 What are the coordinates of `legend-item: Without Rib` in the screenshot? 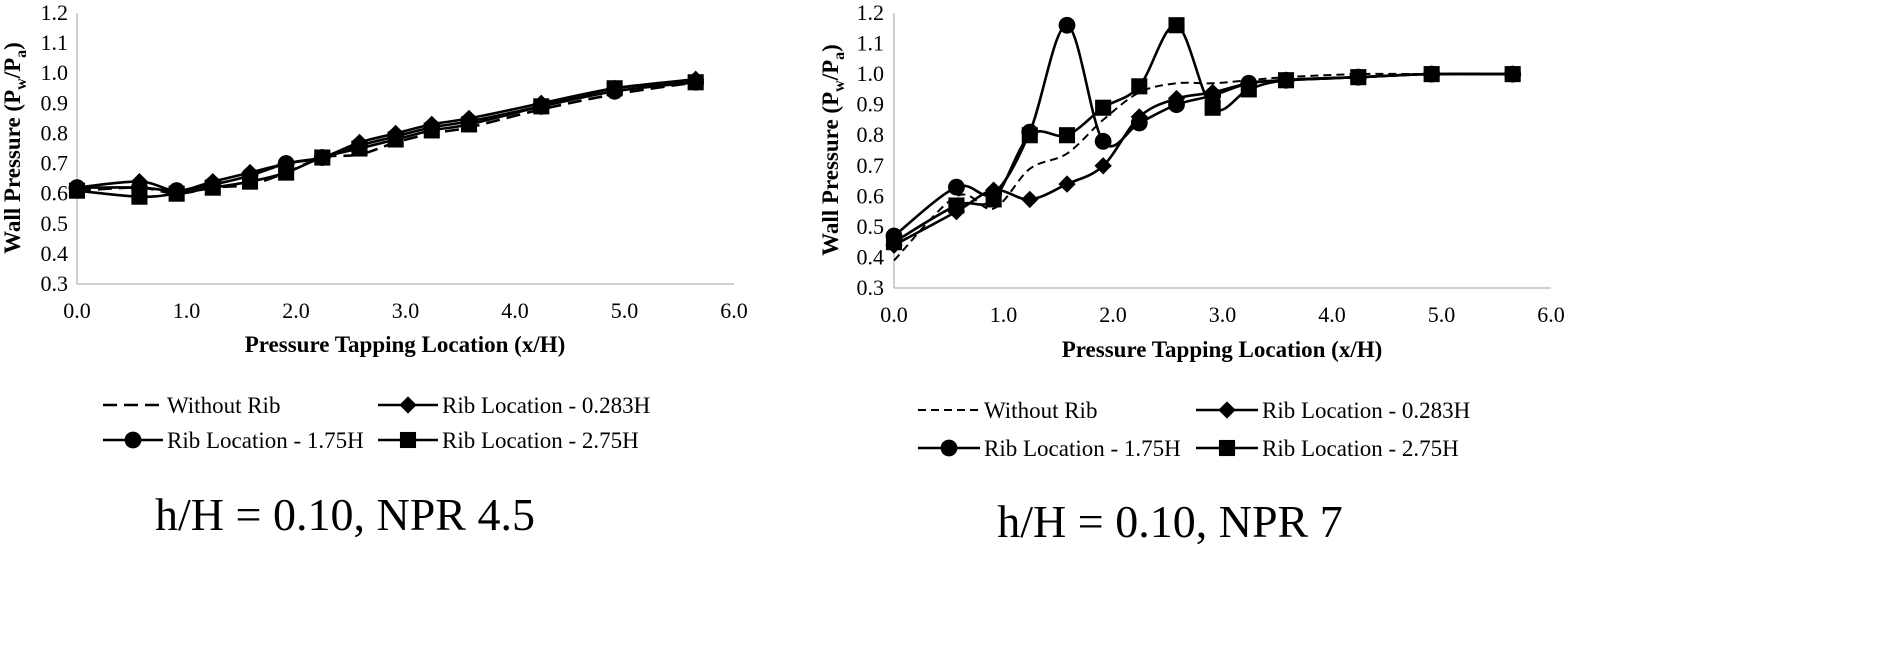 It's located at (1007, 410).